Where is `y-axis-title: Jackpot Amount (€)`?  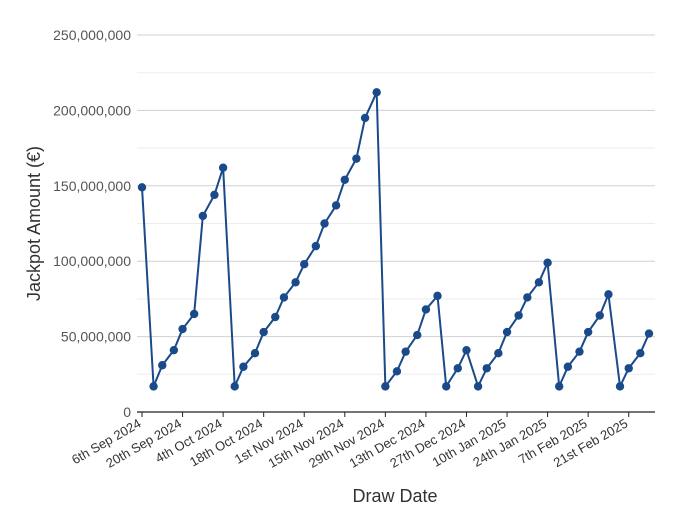 y-axis-title: Jackpot Amount (€) is located at coordinates (34, 223).